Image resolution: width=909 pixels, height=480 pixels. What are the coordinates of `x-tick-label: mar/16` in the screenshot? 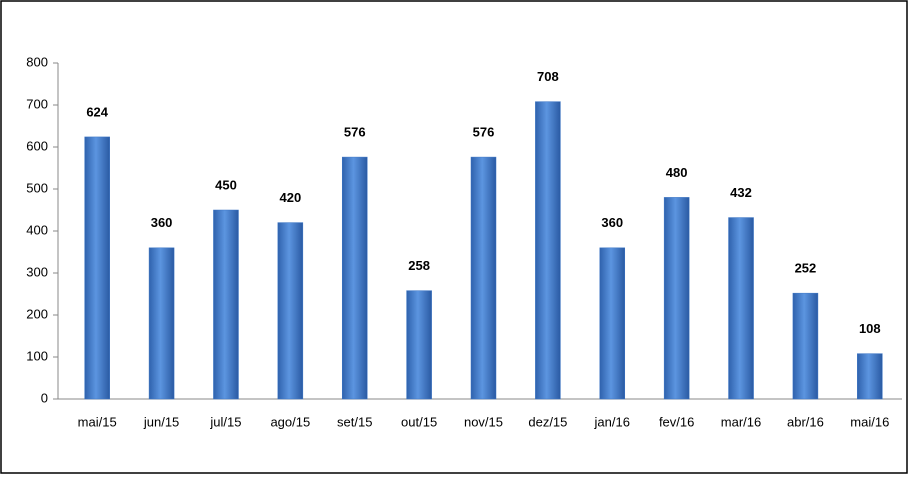 It's located at (741, 421).